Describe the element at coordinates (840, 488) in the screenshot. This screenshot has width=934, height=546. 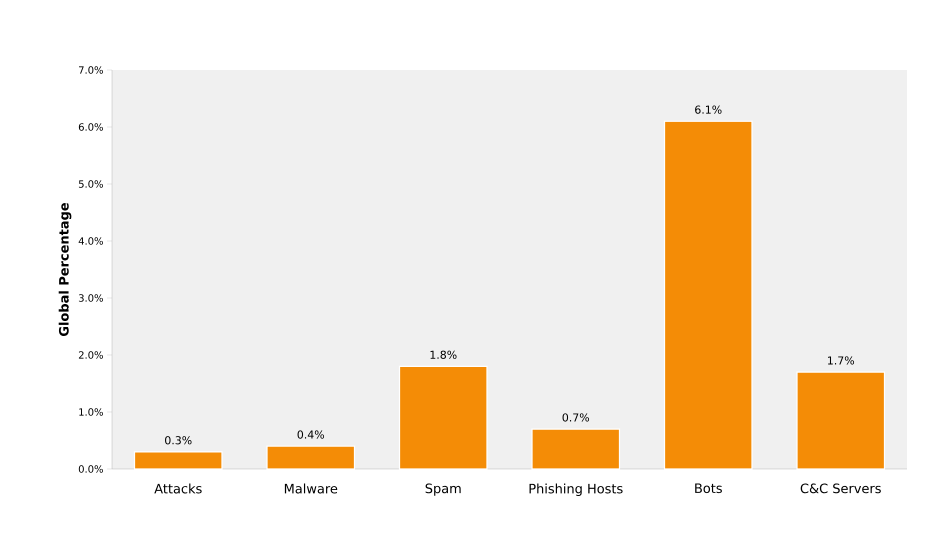
I see `x-tick-label: C&C Servers` at that location.